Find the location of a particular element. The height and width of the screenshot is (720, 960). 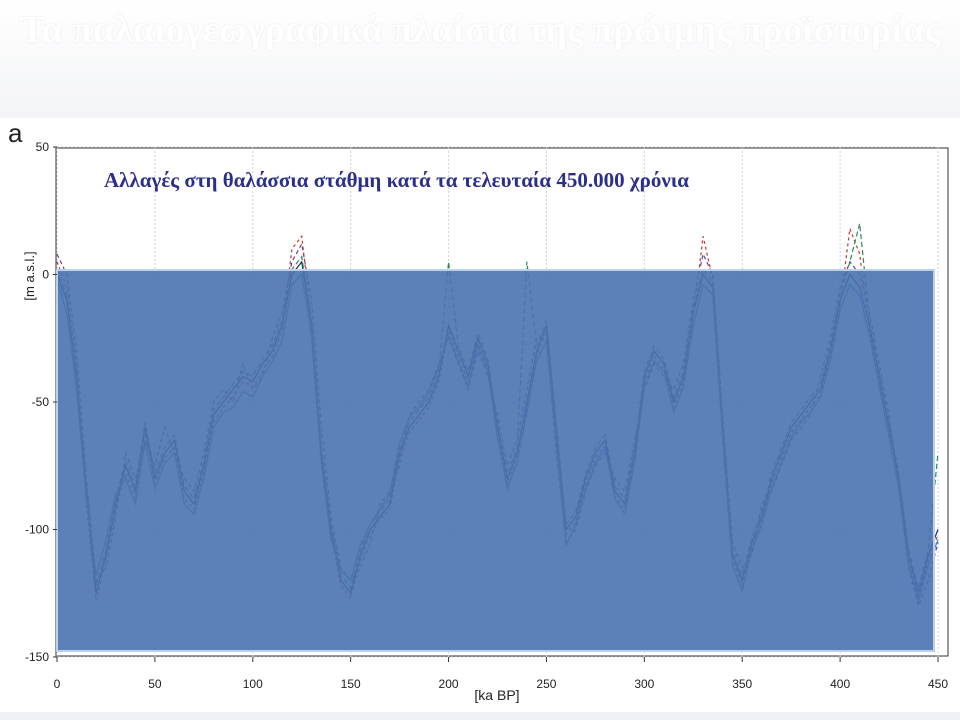

bottom-strip is located at coordinates (480, 716).